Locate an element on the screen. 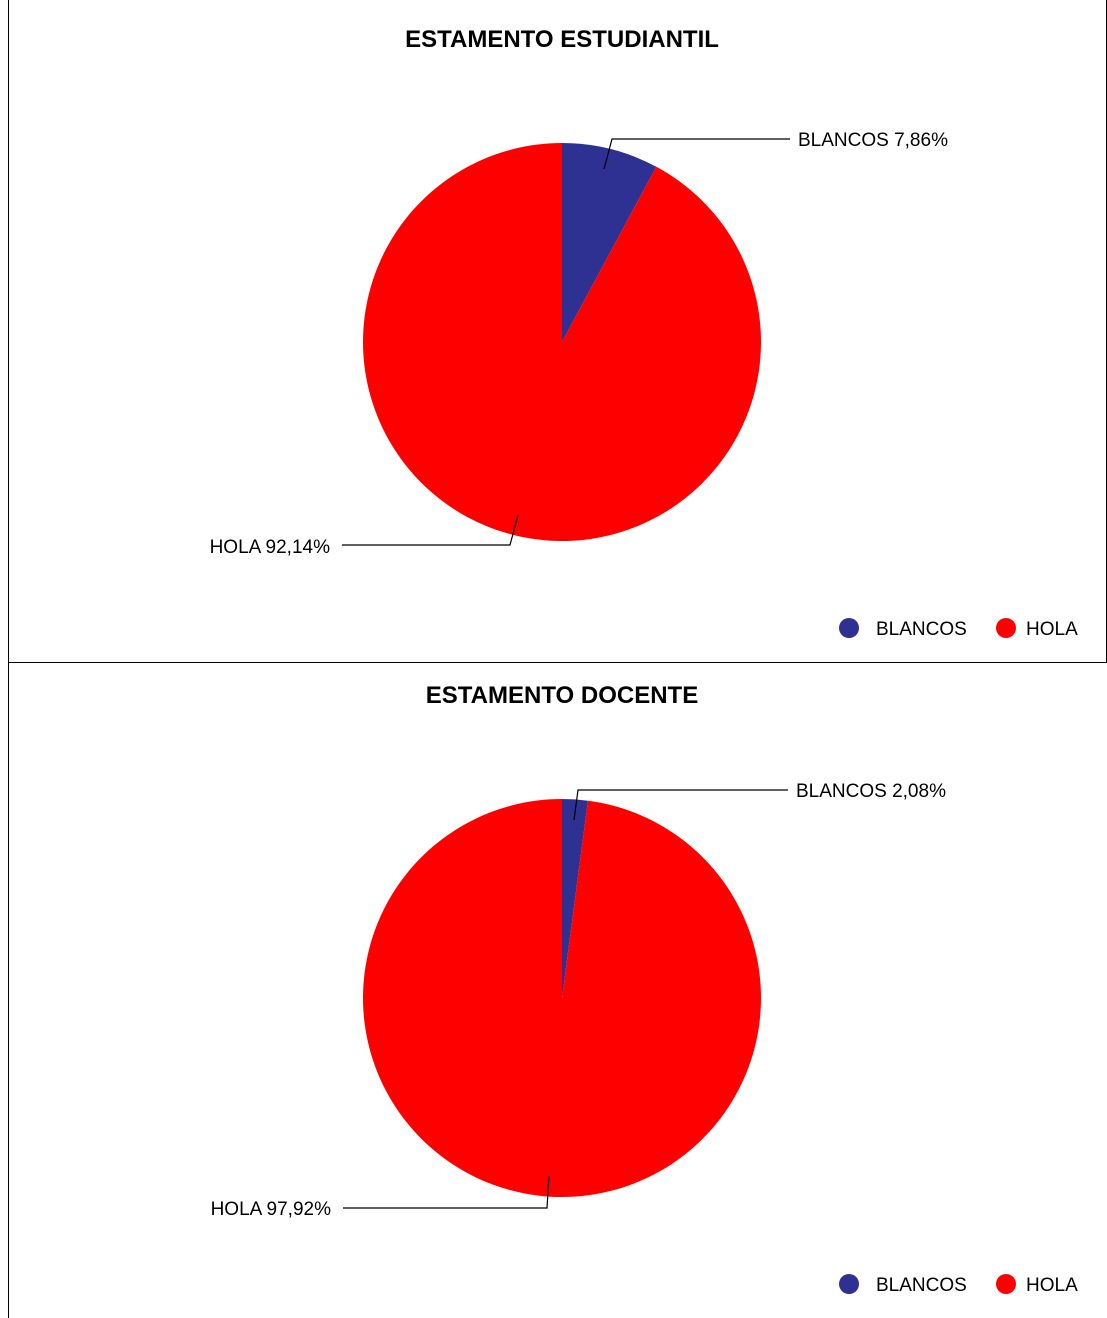 The image size is (1107, 1318). data-label-hola: HOLA 92,14% is located at coordinates (270, 547).